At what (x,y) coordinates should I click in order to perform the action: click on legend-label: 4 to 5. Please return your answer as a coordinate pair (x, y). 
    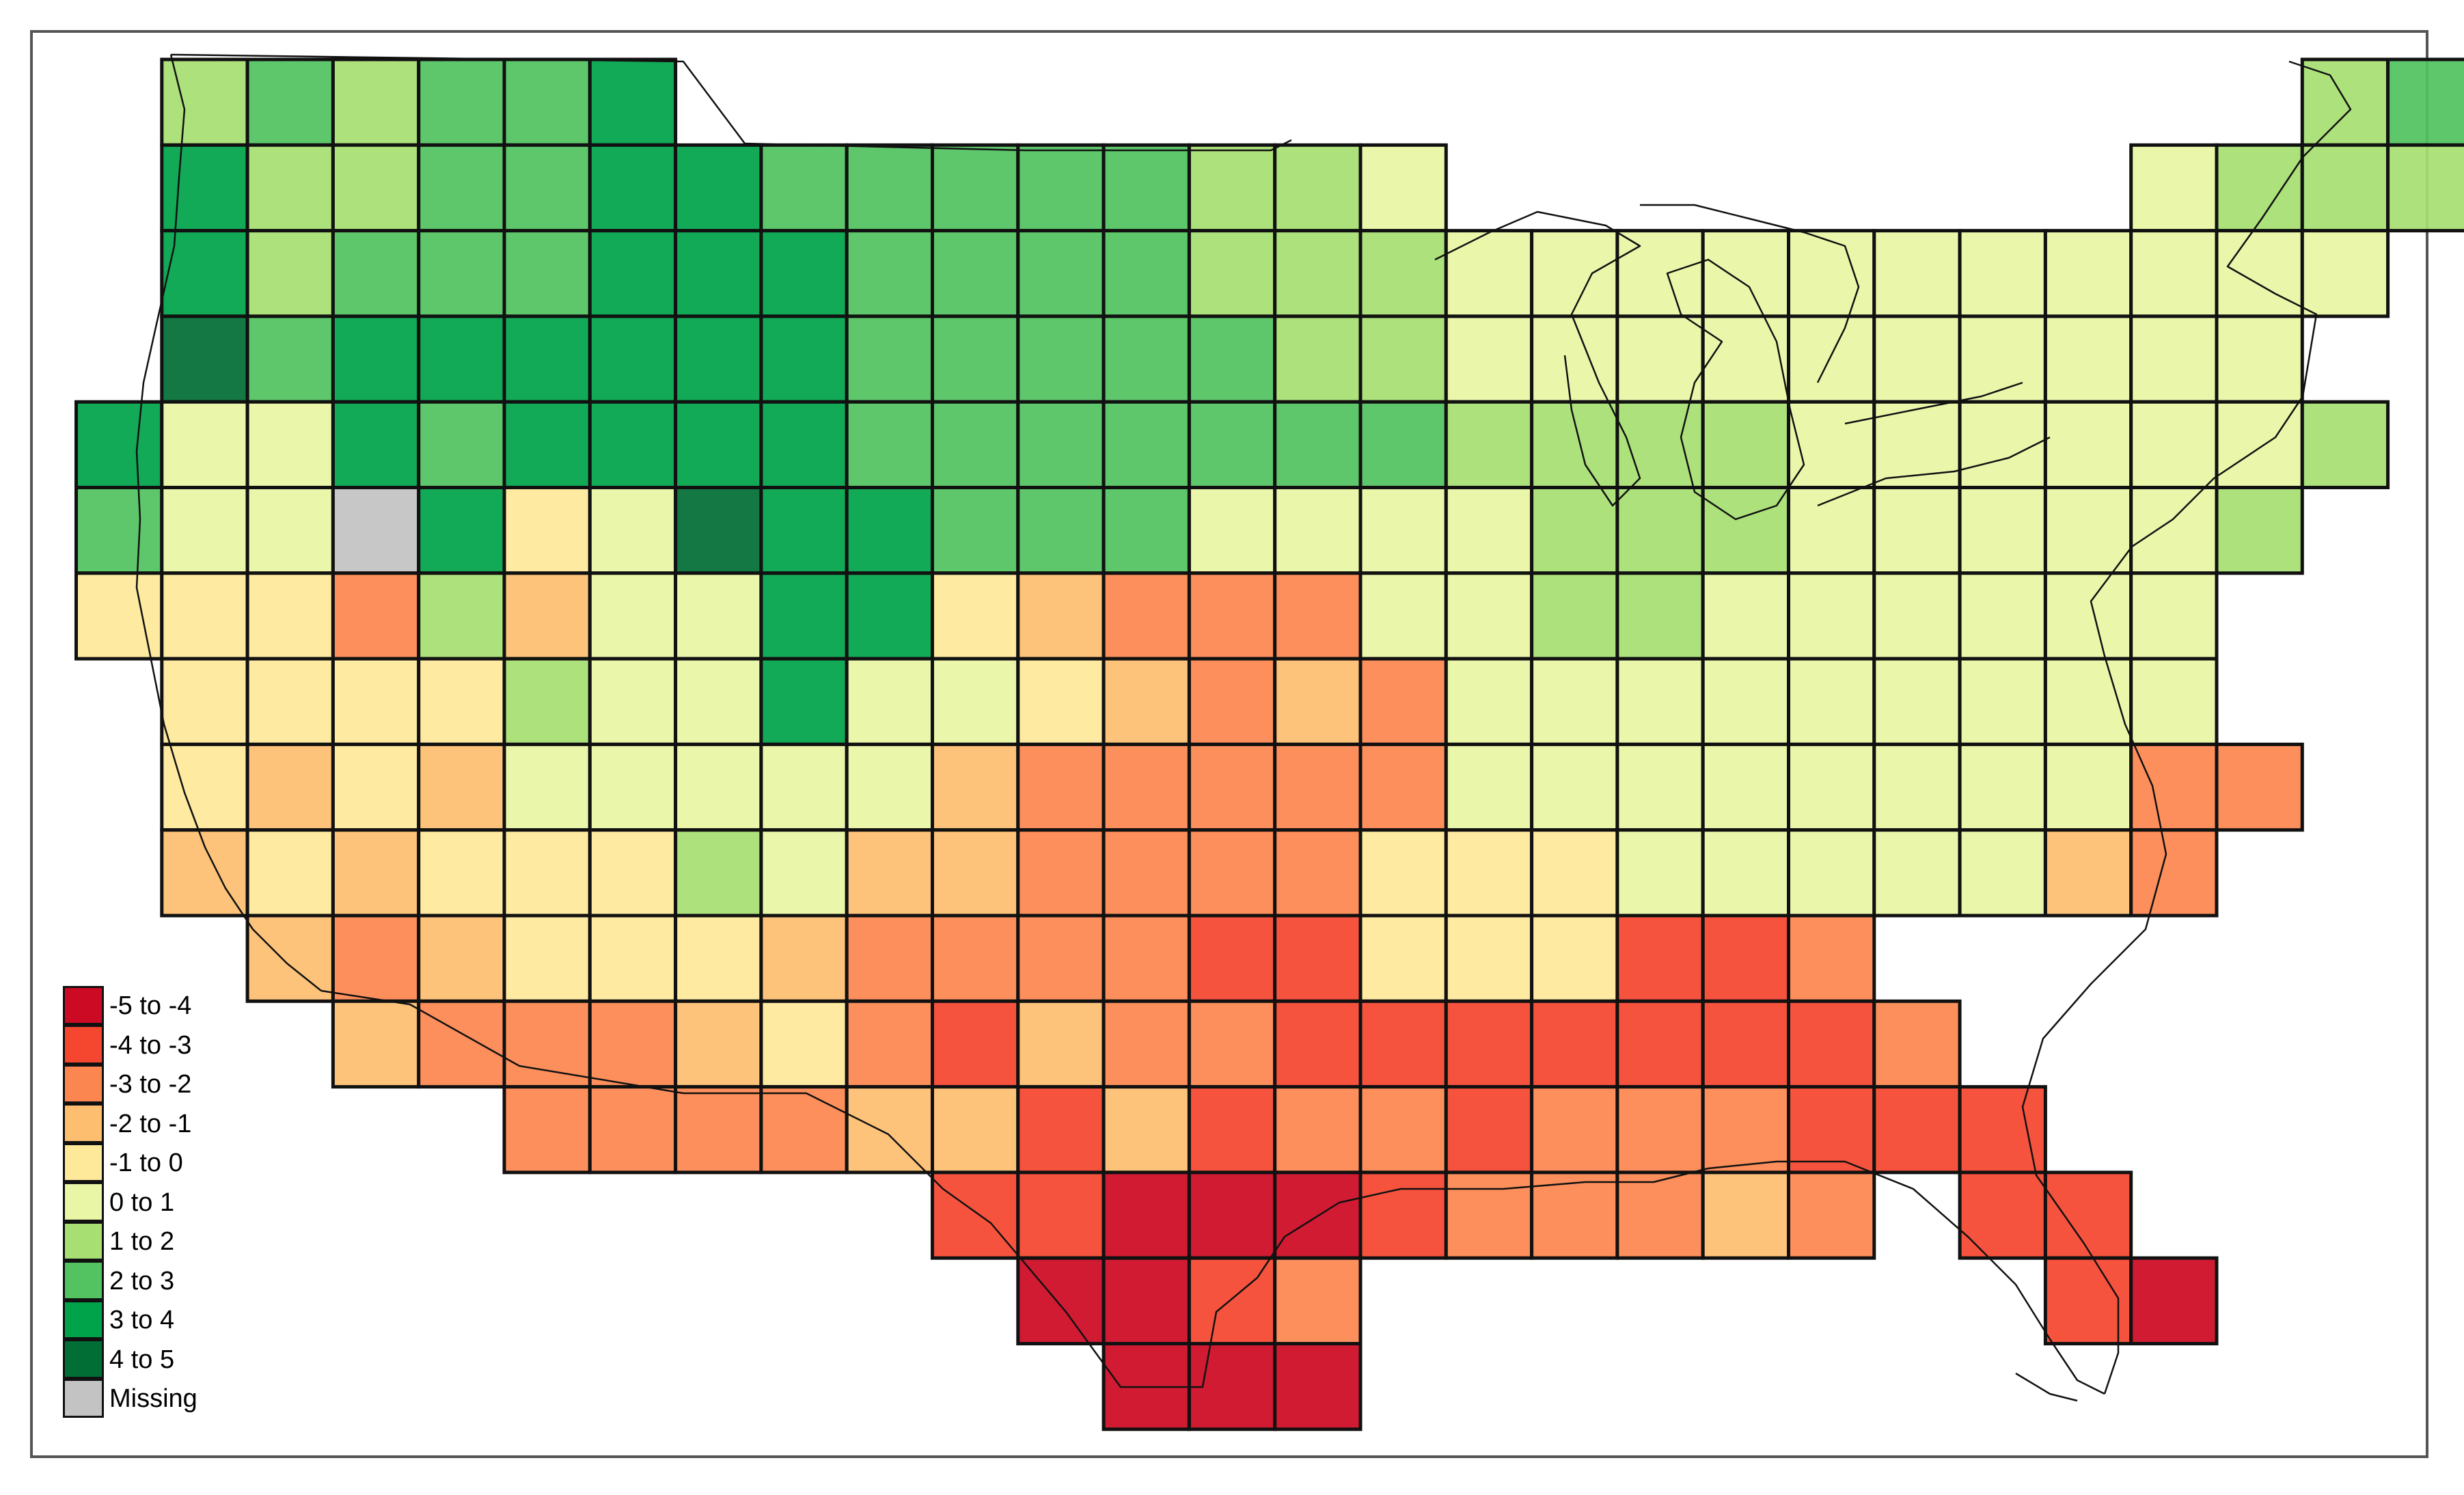
    Looking at the image, I should click on (142, 1359).